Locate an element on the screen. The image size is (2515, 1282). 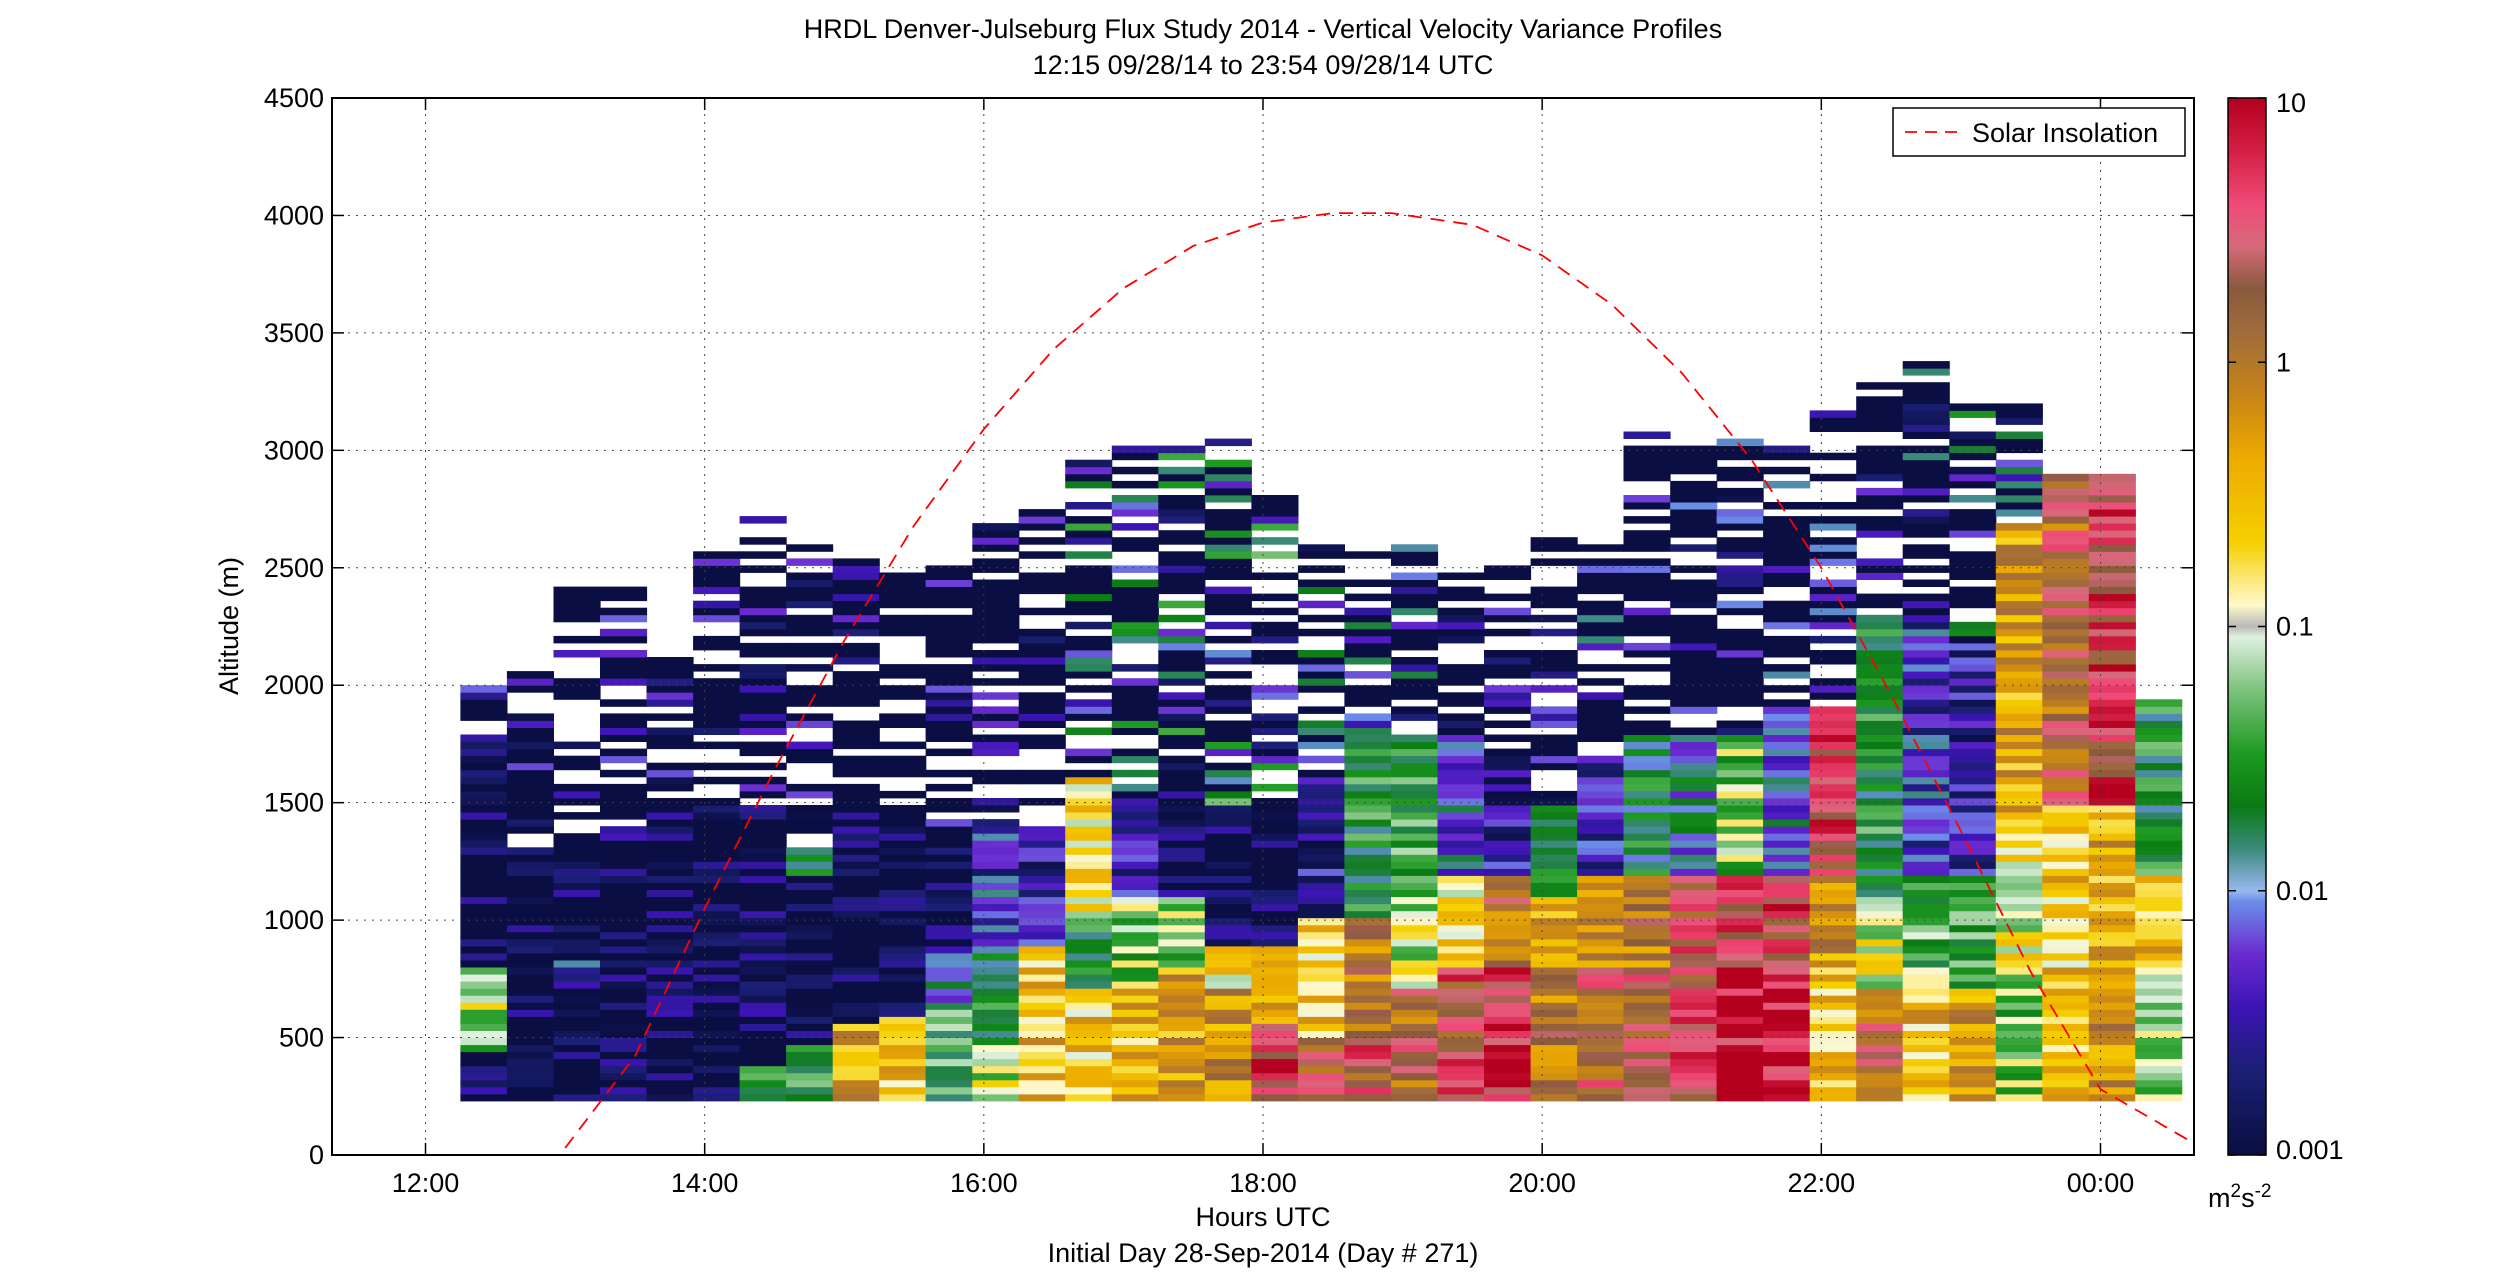
profile-column is located at coordinates (484, 893).